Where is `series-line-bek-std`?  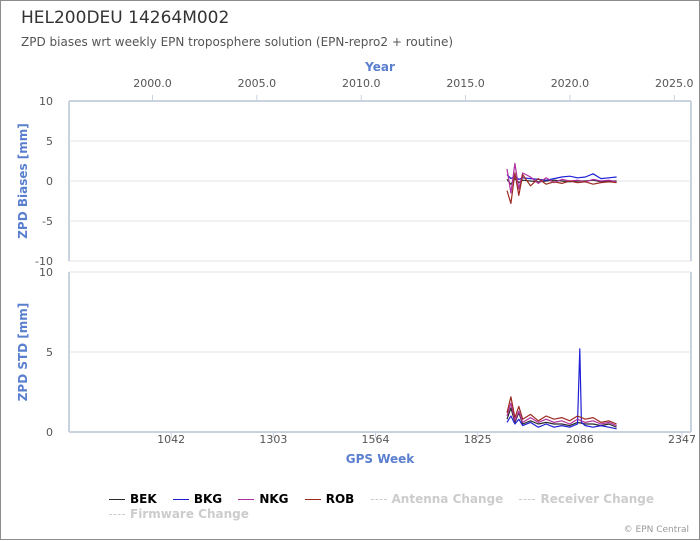
series-line-bek-std is located at coordinates (561, 417).